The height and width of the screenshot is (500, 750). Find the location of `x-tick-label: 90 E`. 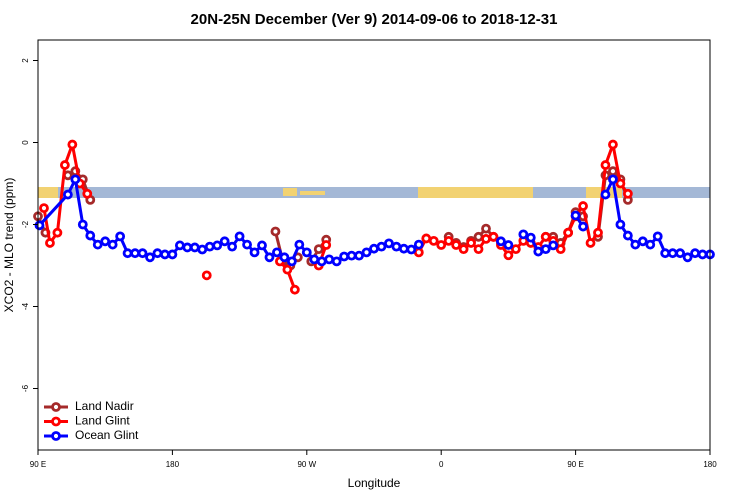

x-tick-label: 90 E is located at coordinates (38, 464).